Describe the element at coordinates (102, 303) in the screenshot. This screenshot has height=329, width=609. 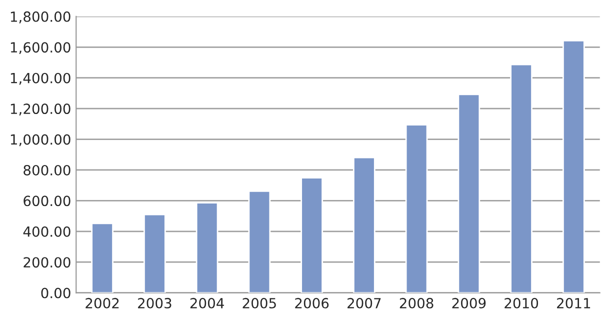
I see `x-tick-label: 2002` at that location.